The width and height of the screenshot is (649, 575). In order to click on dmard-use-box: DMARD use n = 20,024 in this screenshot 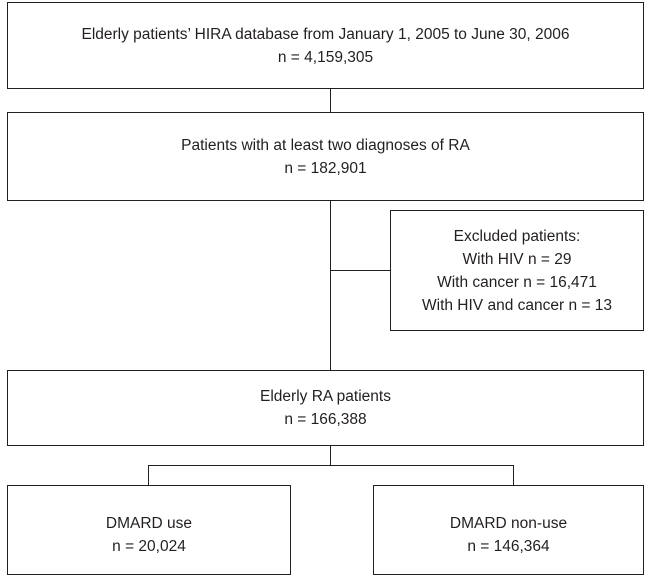, I will do `click(149, 530)`.